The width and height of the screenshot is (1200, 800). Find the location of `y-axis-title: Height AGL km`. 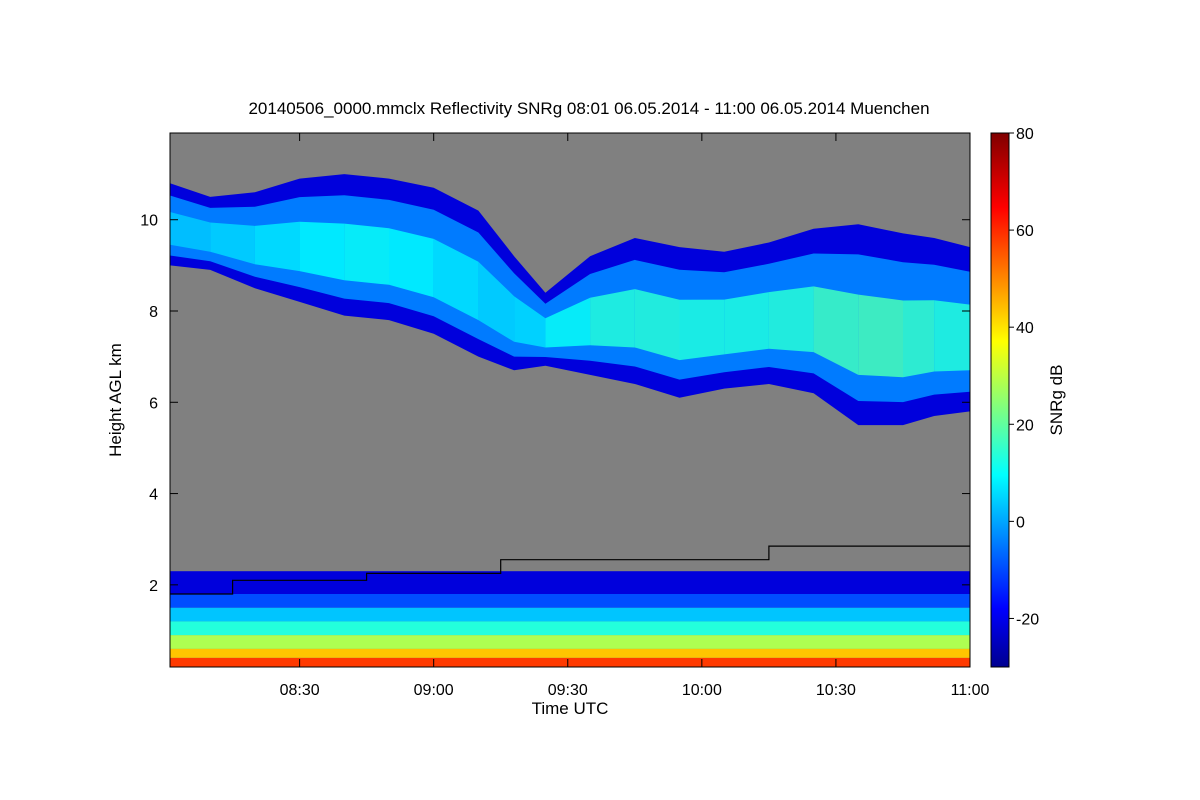

y-axis-title: Height AGL km is located at coordinates (115, 400).